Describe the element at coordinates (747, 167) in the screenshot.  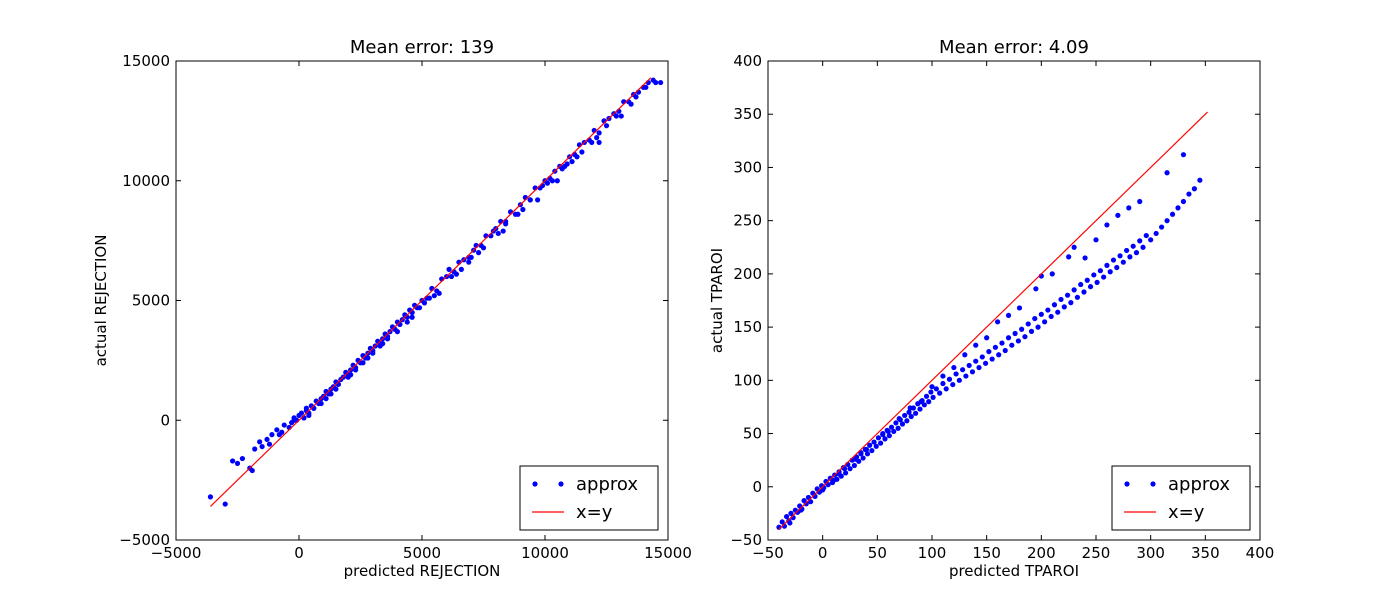
I see `y-tick-label: 300` at that location.